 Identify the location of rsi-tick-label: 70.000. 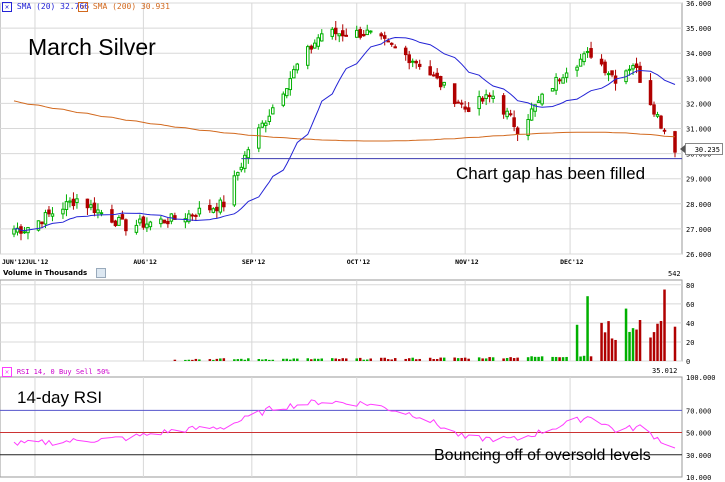
(698, 411).